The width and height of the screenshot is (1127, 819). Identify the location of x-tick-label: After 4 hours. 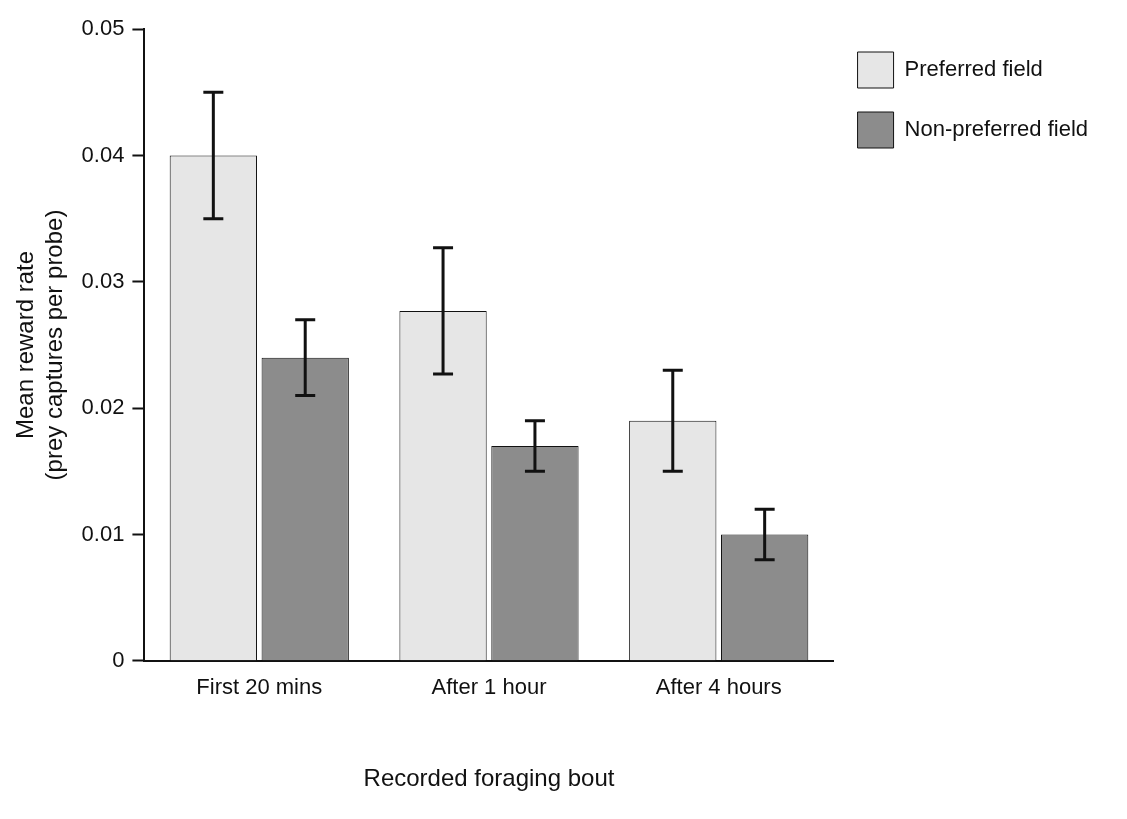
(718, 687).